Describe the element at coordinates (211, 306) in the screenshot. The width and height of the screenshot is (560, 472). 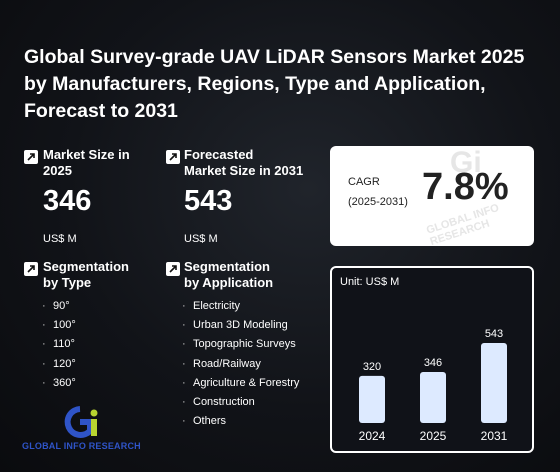
I see `application-list-item: · Electricity` at that location.